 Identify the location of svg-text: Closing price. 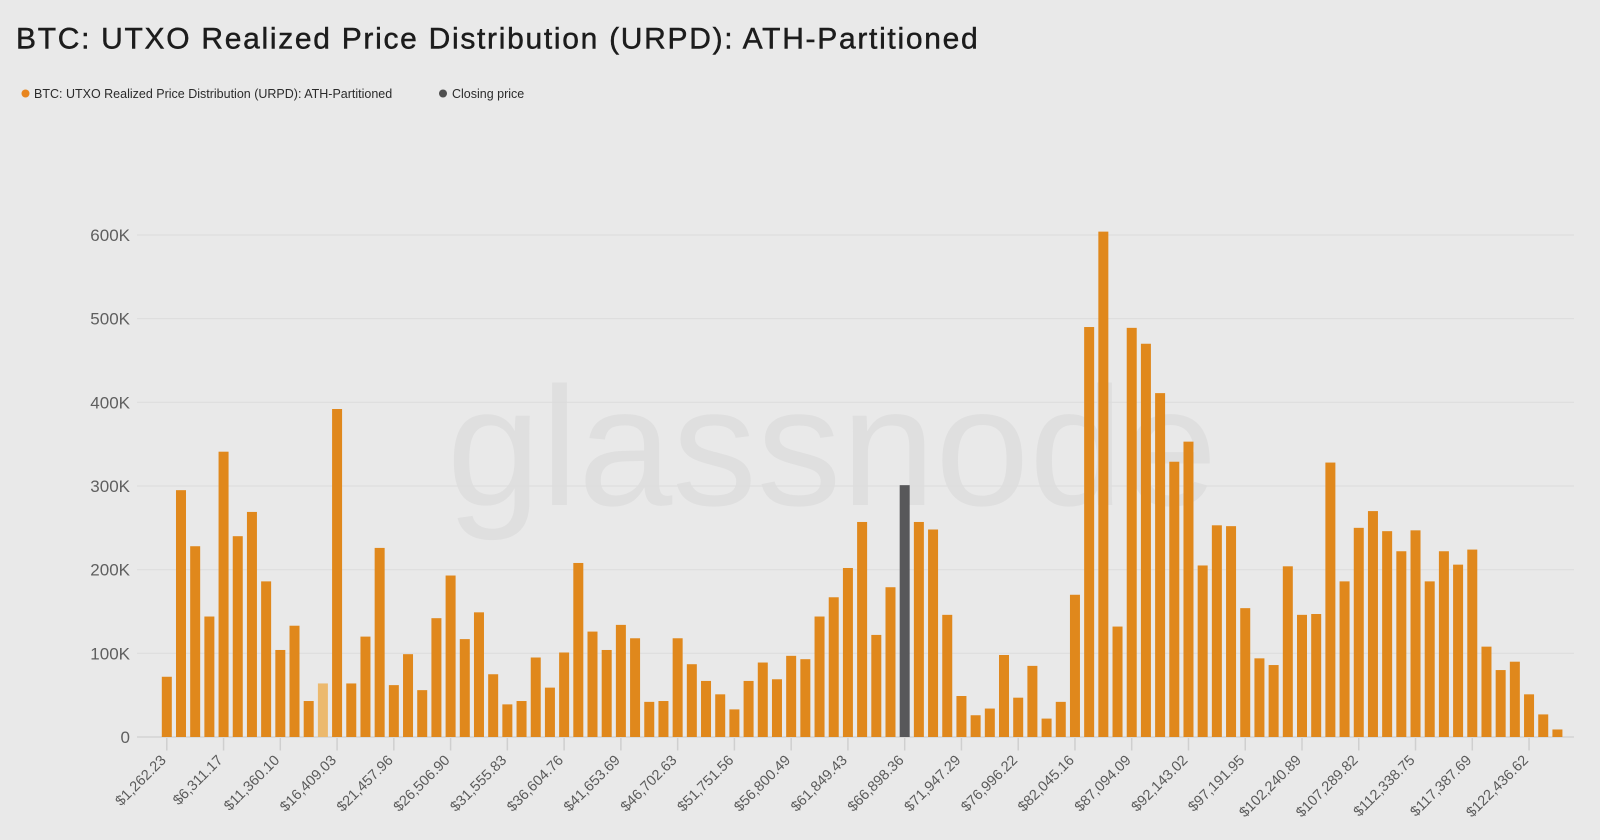
(488, 94).